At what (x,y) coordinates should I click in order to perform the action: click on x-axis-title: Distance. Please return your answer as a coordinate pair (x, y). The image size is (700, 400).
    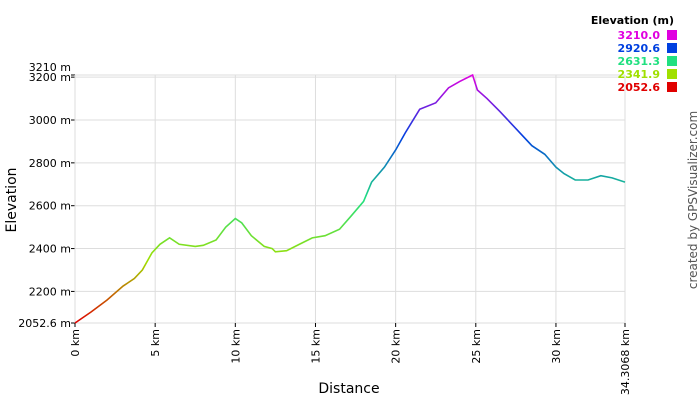
    Looking at the image, I should click on (348, 389).